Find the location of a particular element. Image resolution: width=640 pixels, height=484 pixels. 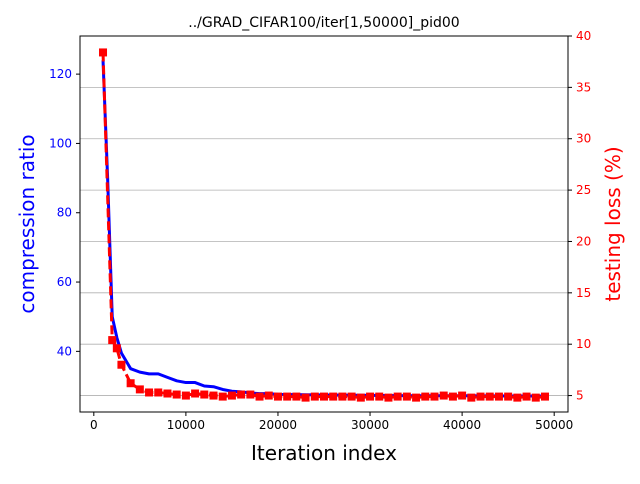

x-tick-label: 40000 is located at coordinates (462, 425).